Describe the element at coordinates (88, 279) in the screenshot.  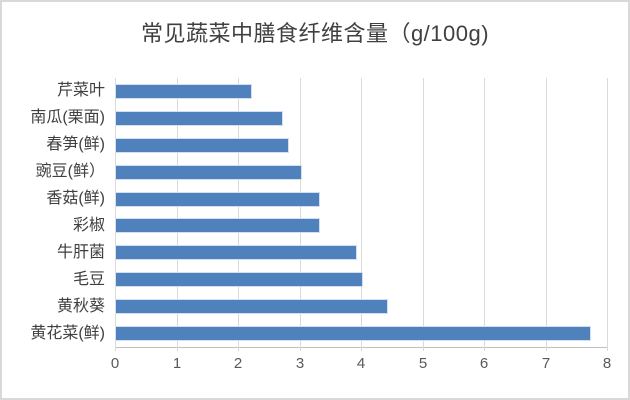
I see `category-label: 毛豆` at that location.